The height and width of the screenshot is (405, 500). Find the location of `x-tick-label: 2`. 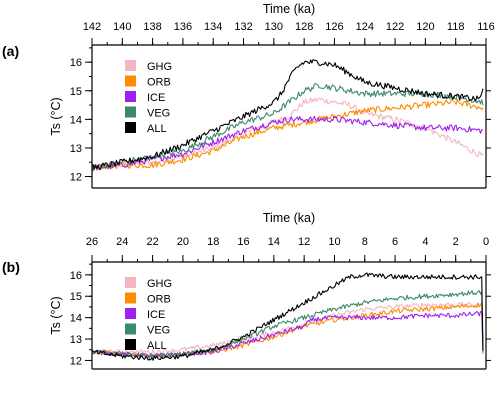

x-tick-label: 2 is located at coordinates (456, 242).